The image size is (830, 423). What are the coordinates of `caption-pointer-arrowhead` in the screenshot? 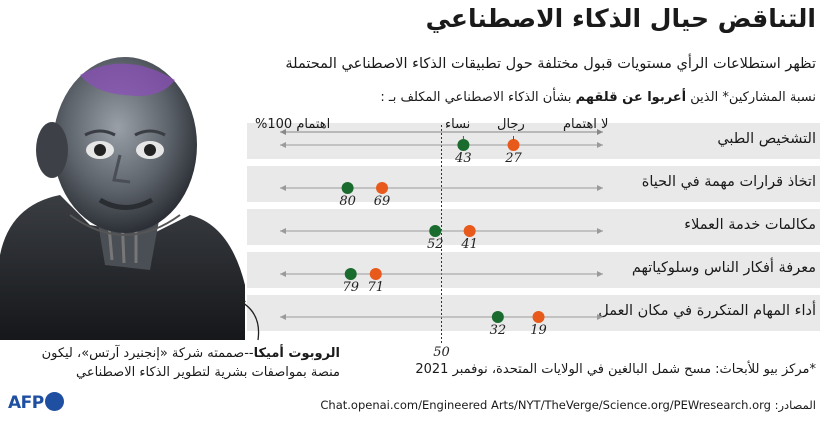 It's located at (242, 303).